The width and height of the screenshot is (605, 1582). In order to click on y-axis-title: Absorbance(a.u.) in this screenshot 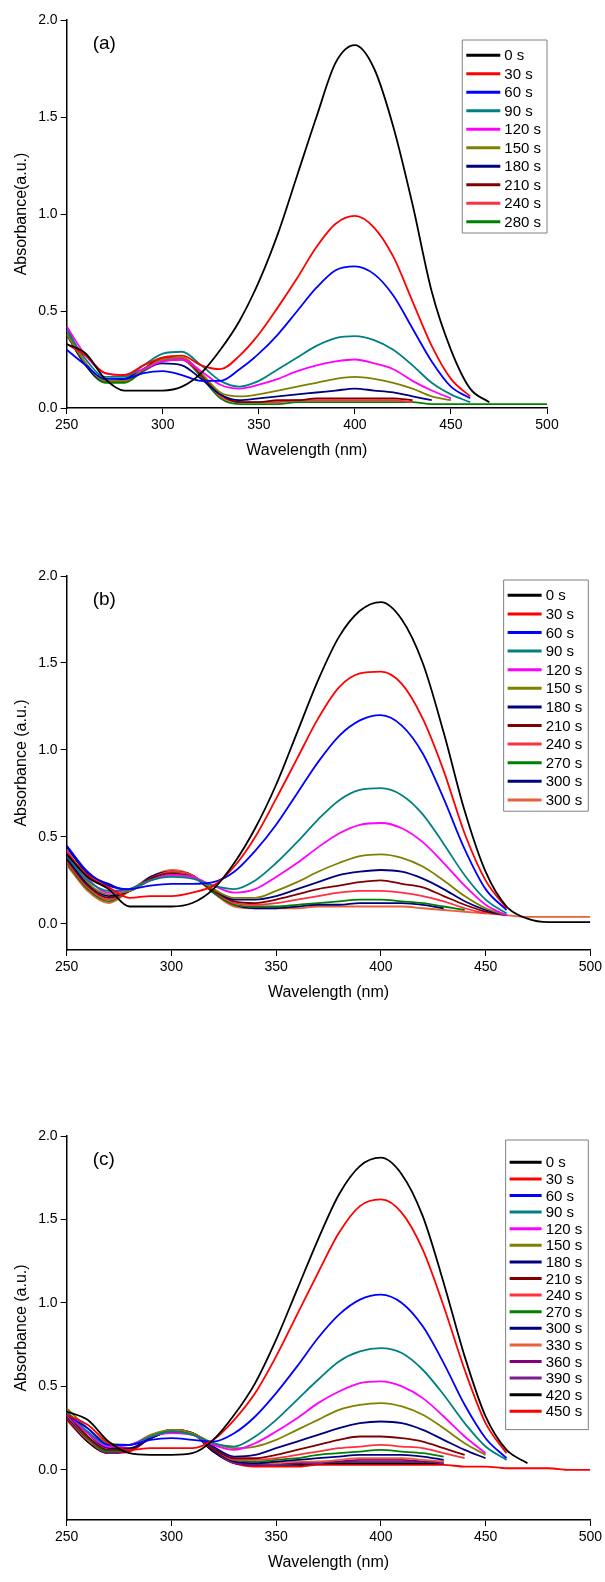, I will do `click(21, 214)`.